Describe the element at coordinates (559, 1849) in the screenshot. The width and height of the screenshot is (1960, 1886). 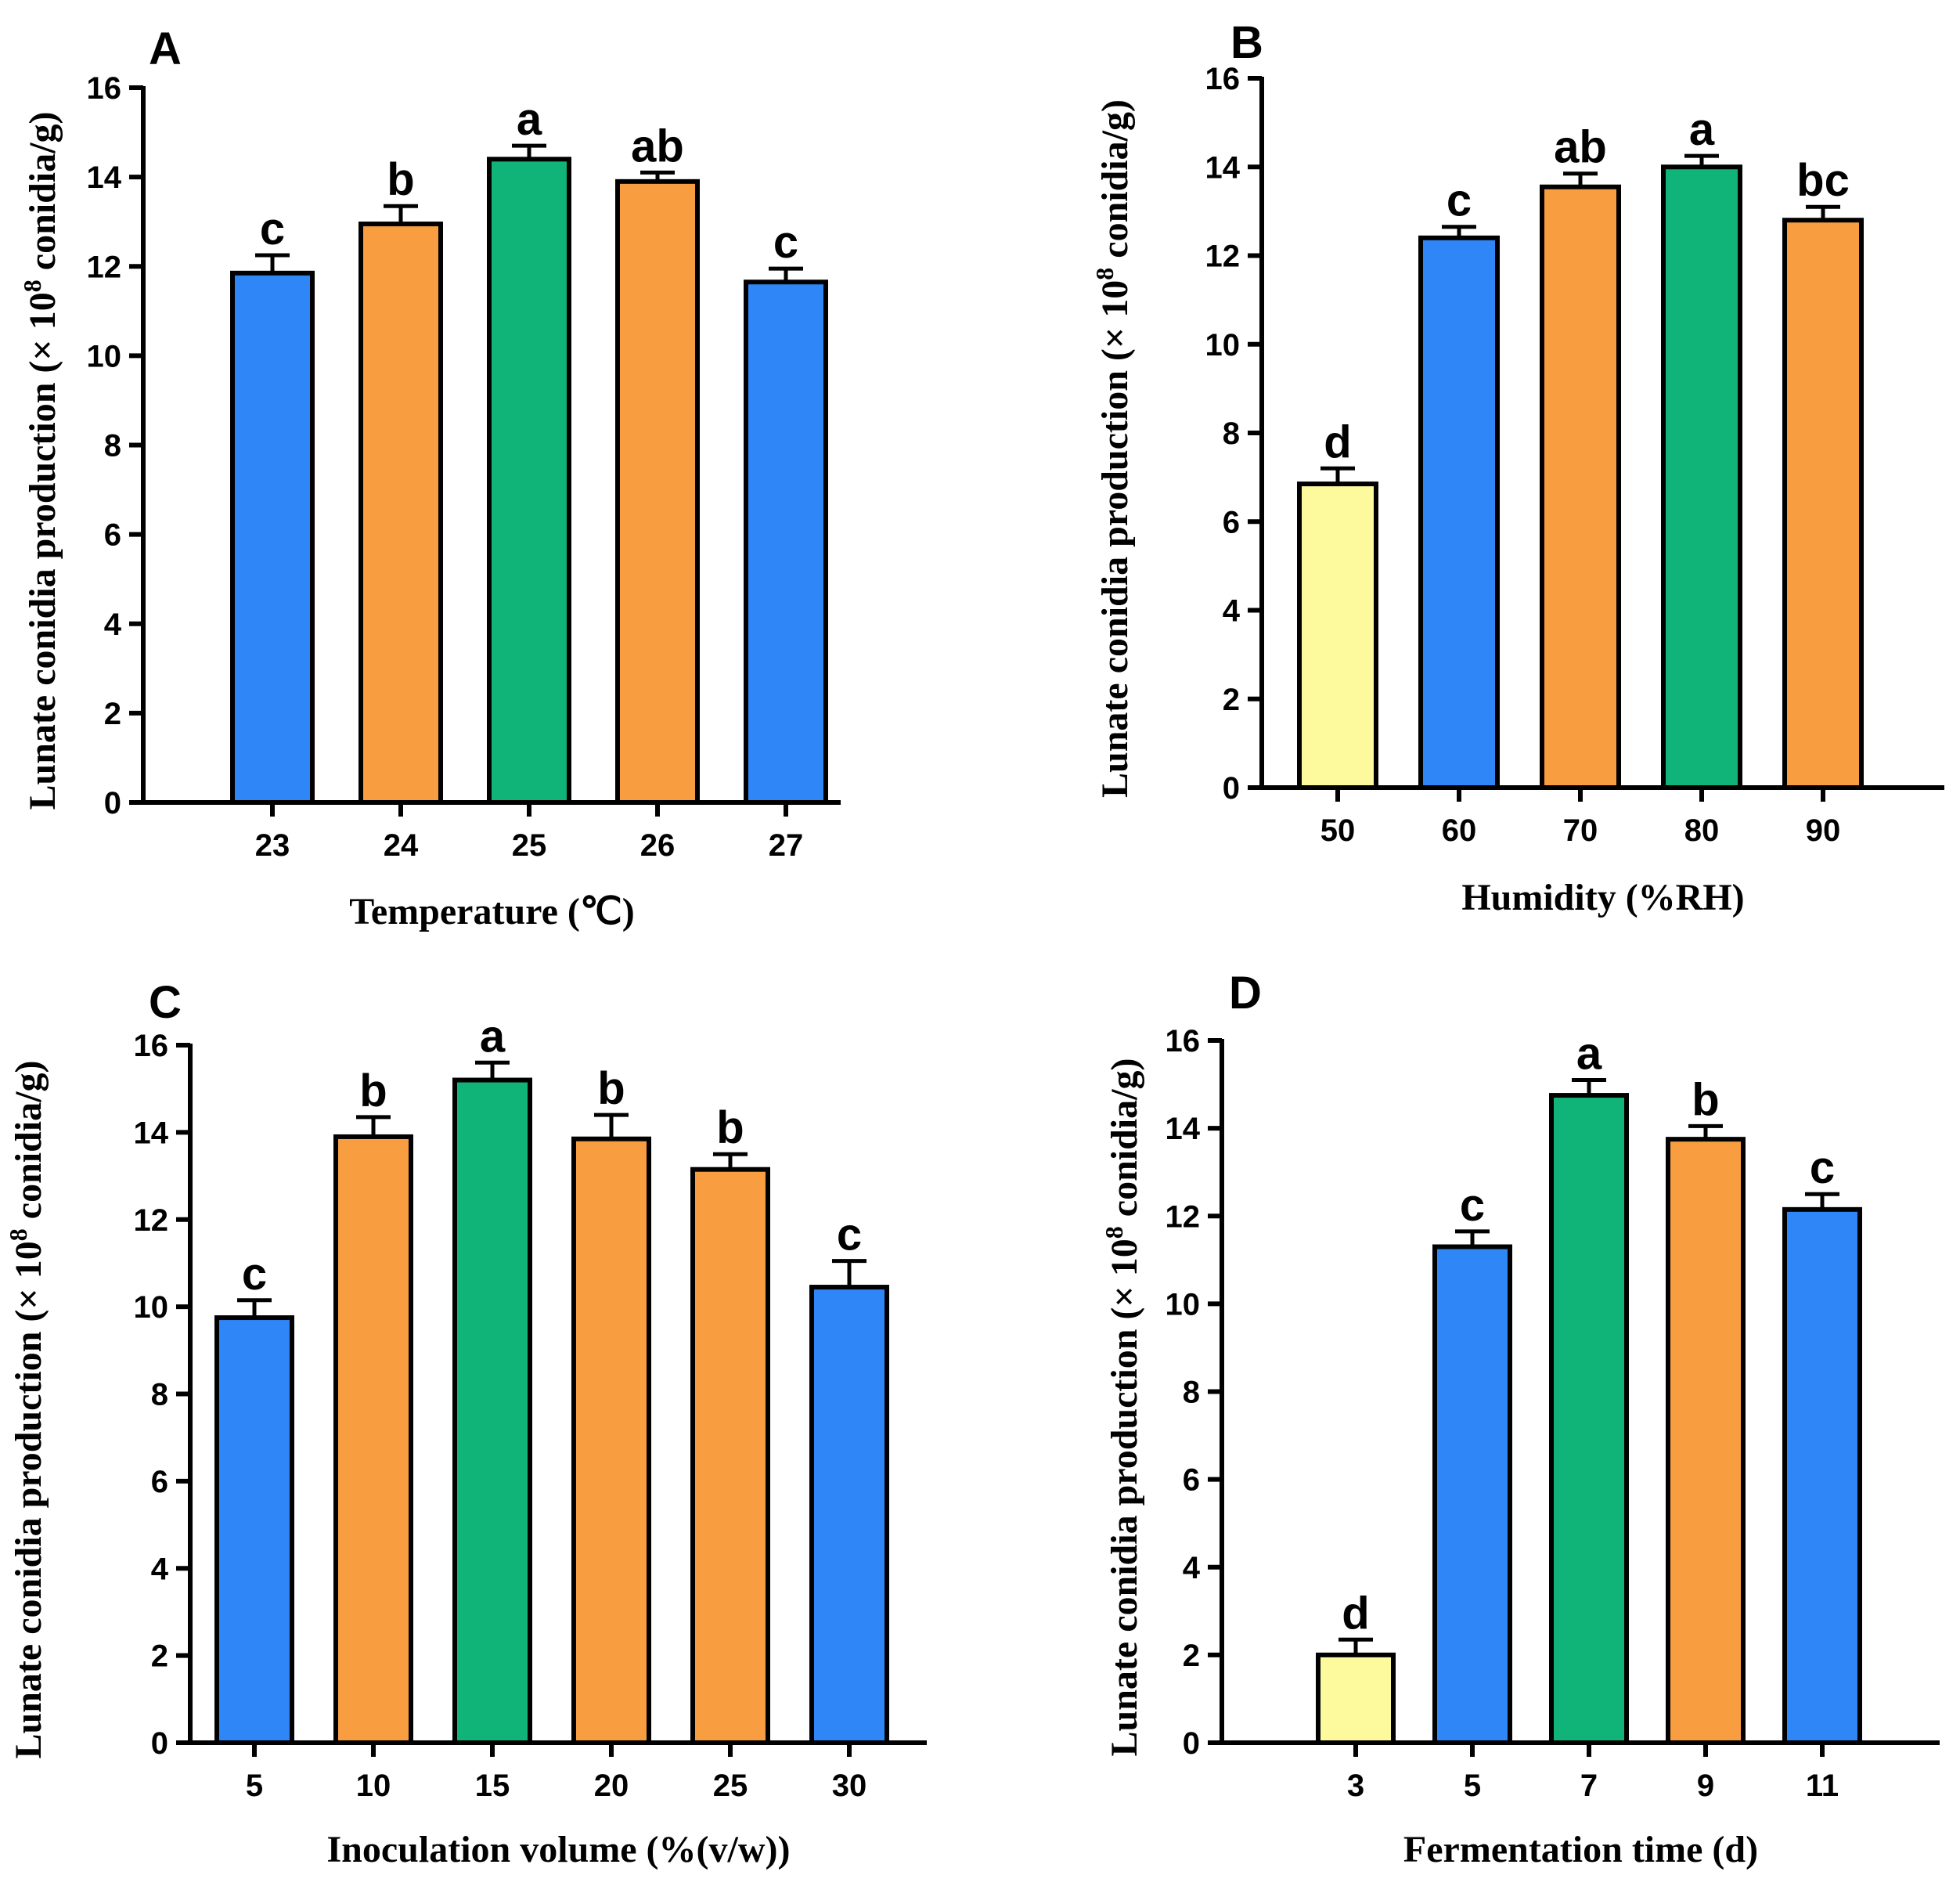
I see `x-axis-title: Inoculation volume (%(v/w))` at that location.